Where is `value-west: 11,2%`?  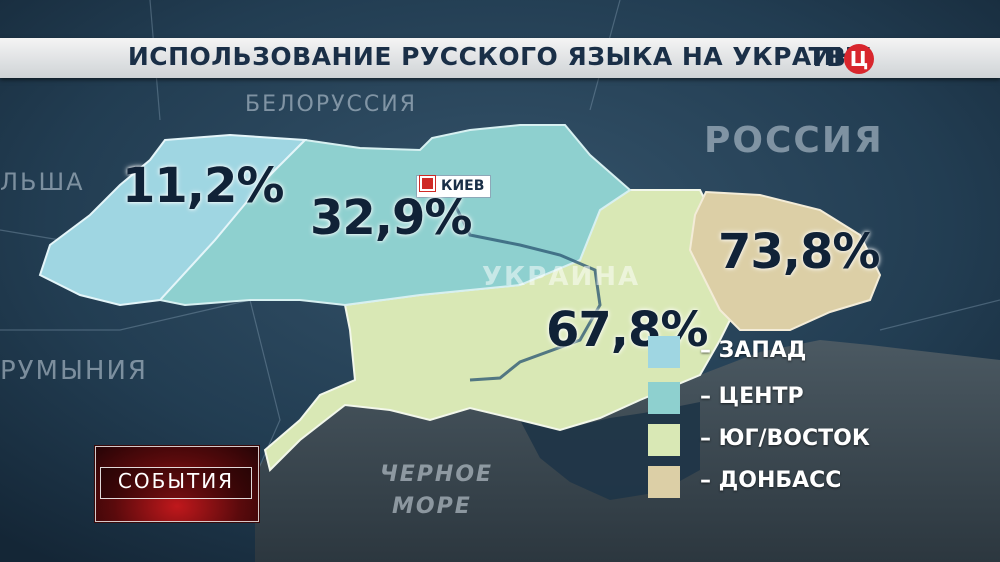 value-west: 11,2% is located at coordinates (203, 186).